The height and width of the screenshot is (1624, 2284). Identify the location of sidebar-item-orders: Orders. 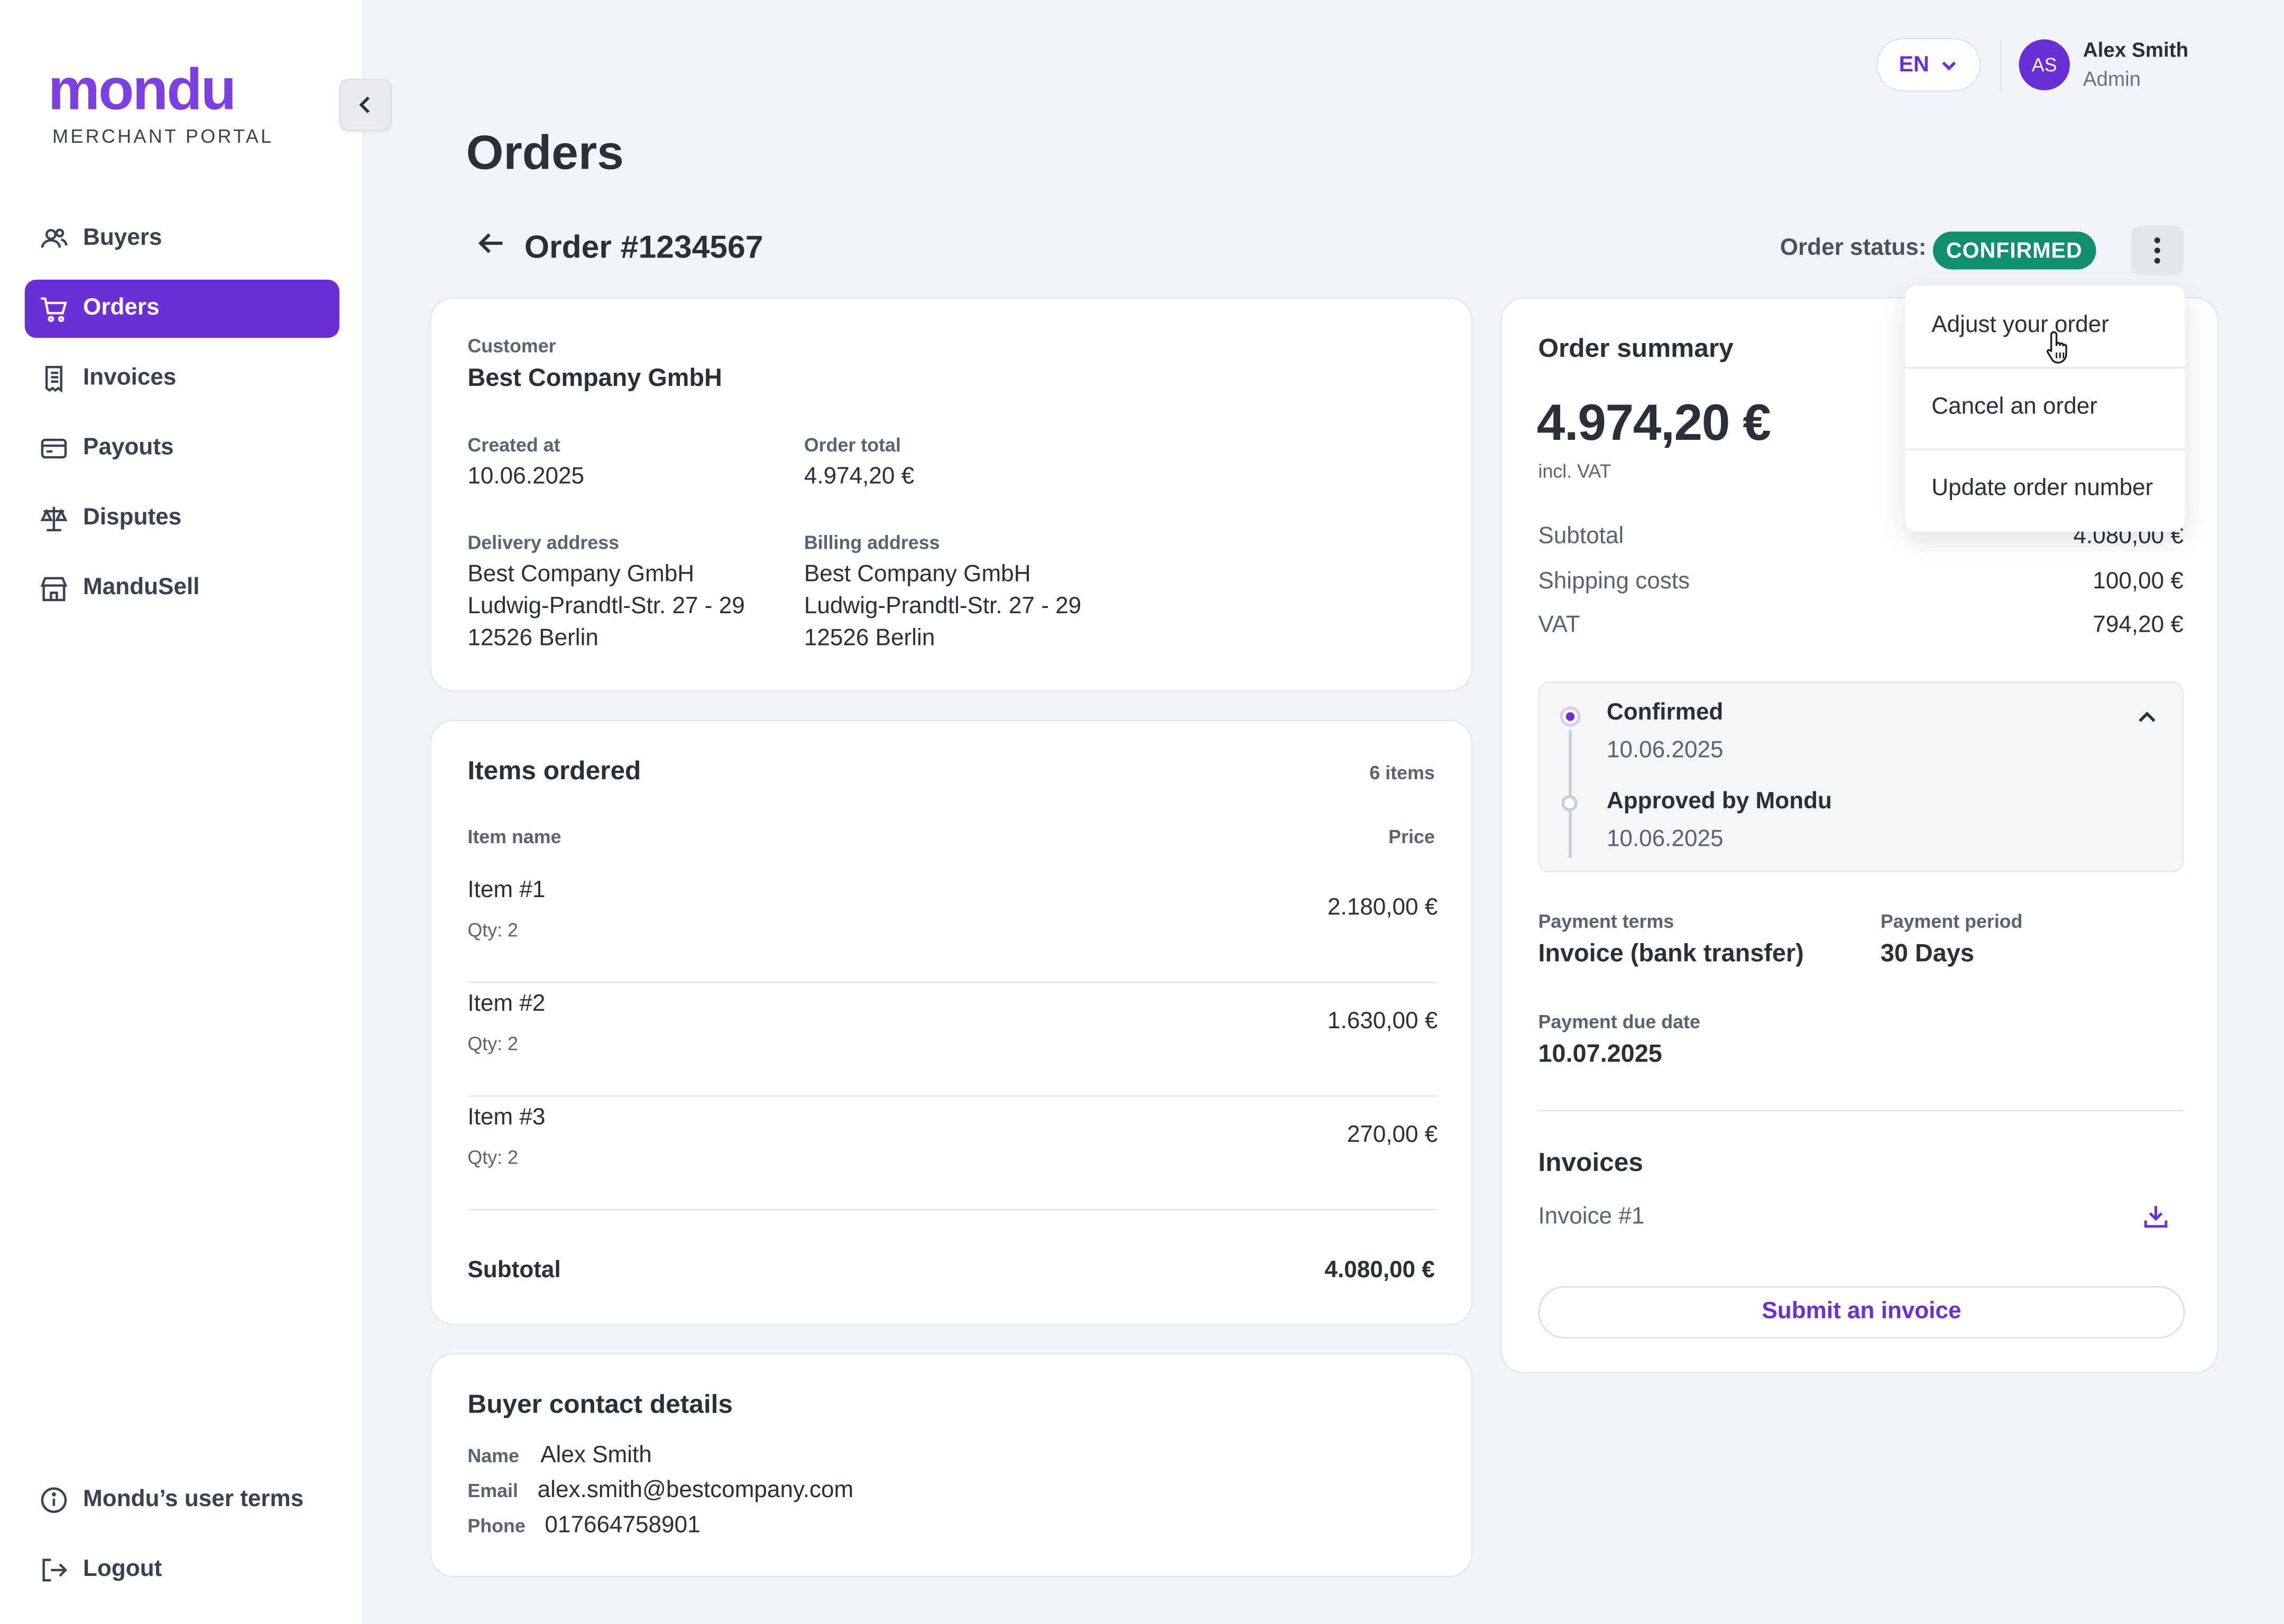
(181, 308).